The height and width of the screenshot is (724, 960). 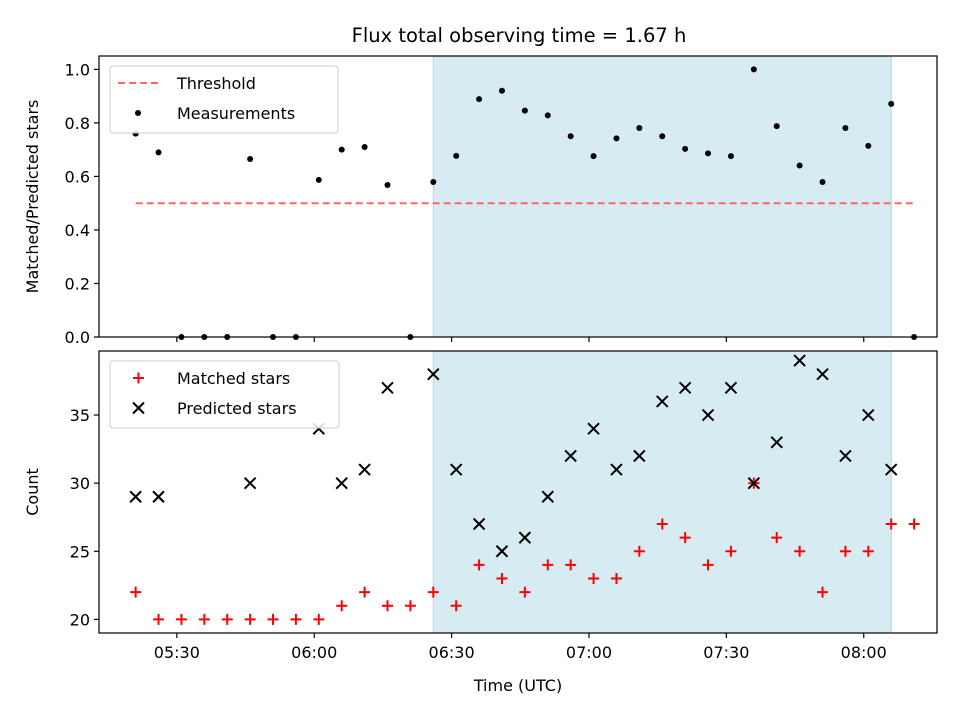 What do you see at coordinates (77, 230) in the screenshot?
I see `y-tick-label: 0.4` at bounding box center [77, 230].